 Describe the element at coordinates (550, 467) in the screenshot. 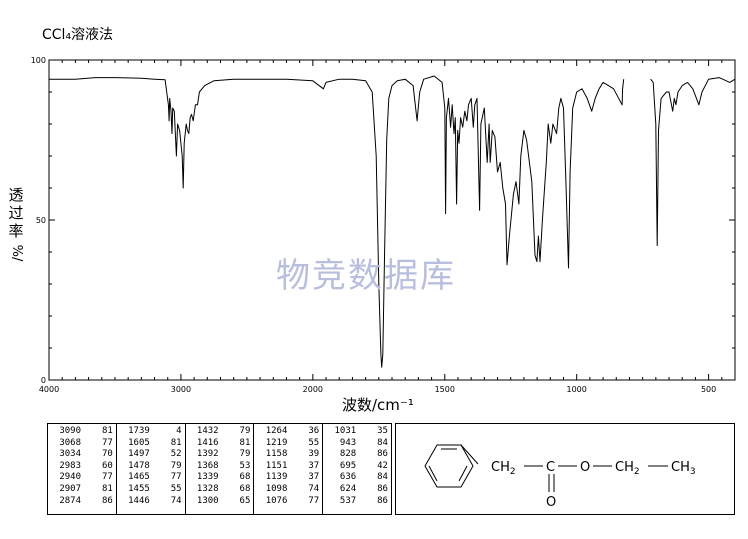

I see `carbonyl-carbon: C` at that location.